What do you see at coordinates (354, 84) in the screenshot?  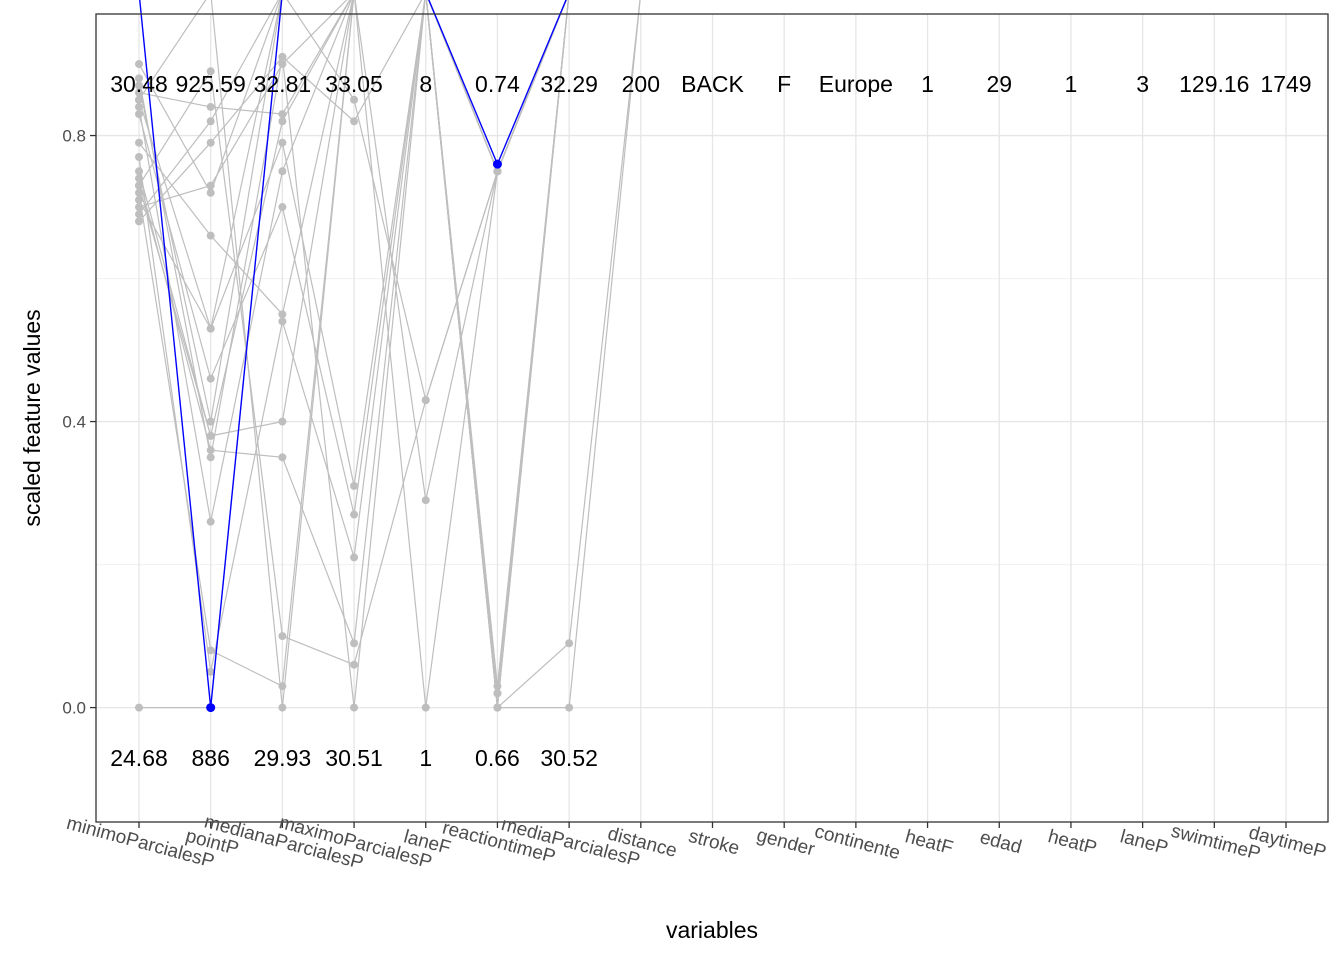 I see `top-value-label: 33.05` at bounding box center [354, 84].